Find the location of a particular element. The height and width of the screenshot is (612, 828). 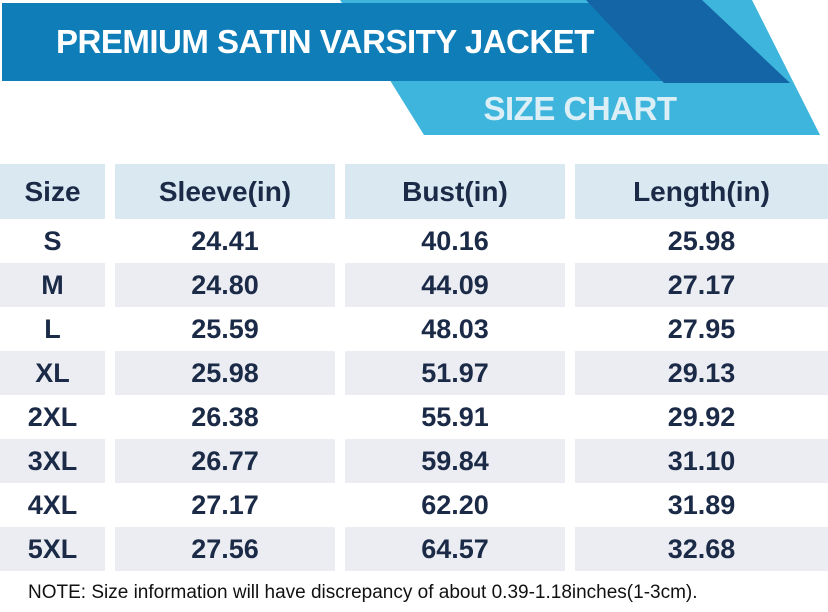

table-row: 5XL 27.56 64.57 32.68 is located at coordinates (414, 549).